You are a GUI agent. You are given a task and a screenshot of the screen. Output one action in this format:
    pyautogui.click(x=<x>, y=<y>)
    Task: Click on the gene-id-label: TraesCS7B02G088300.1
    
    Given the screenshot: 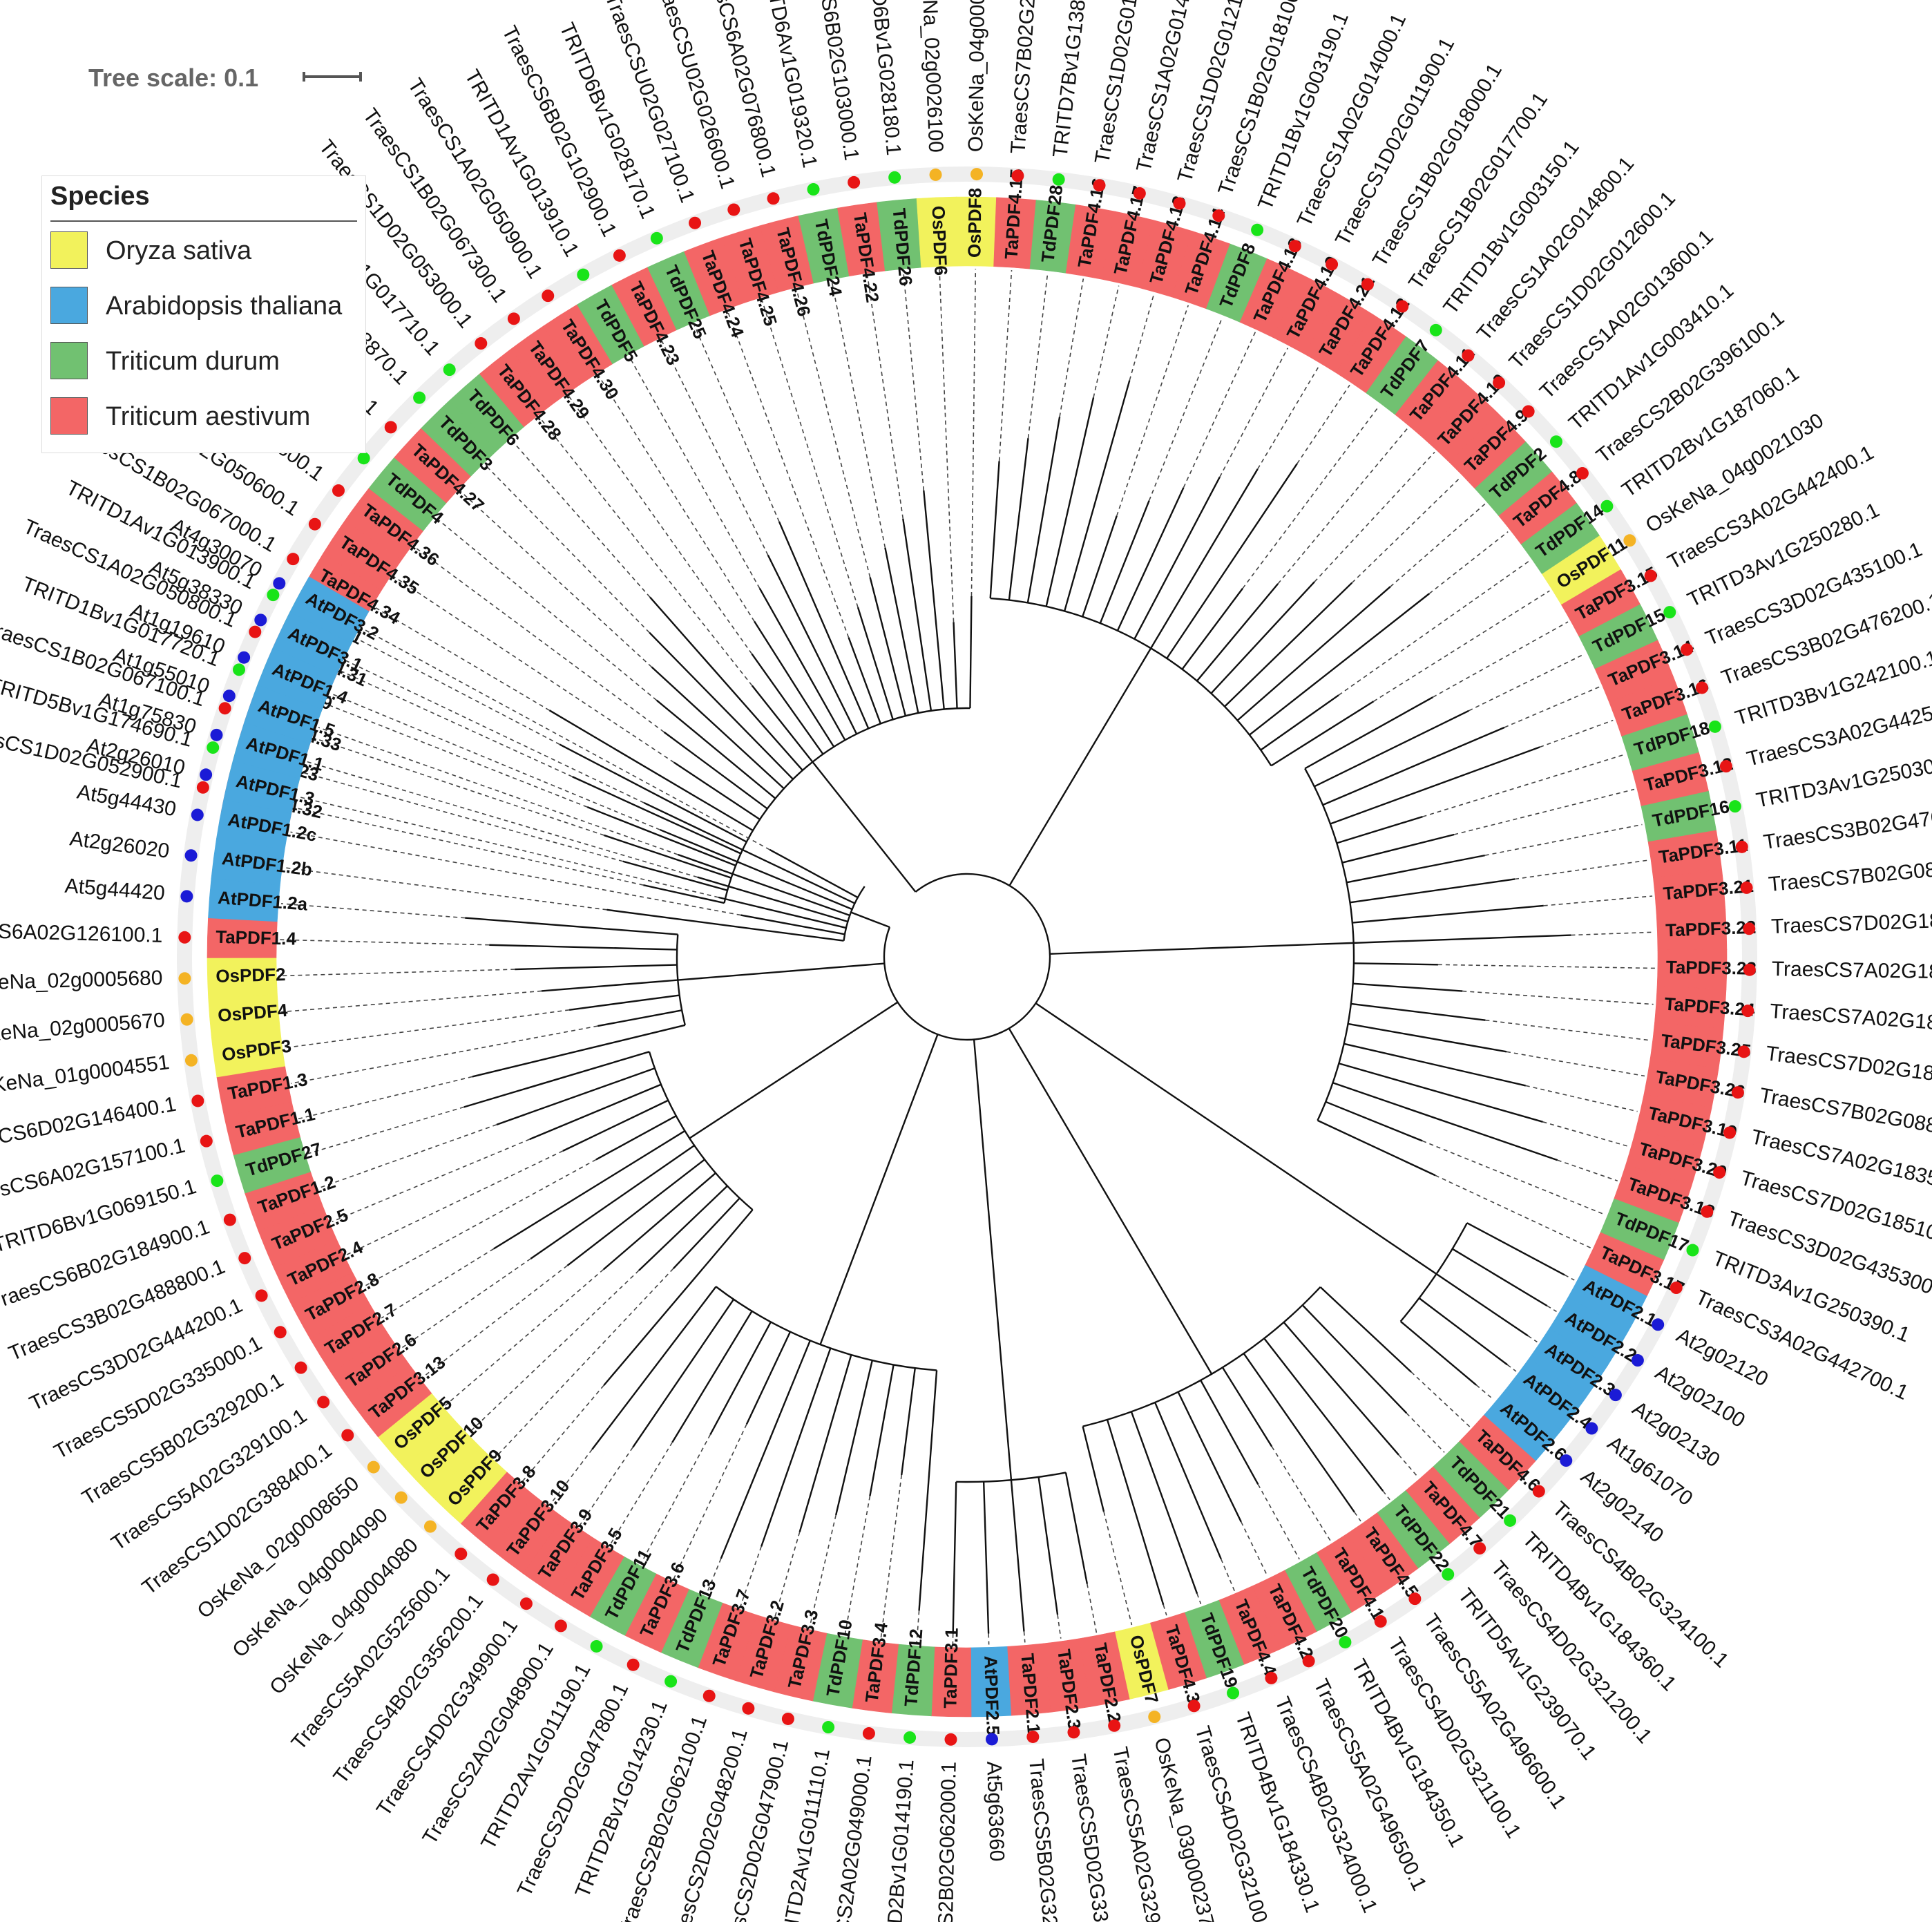 What is the action you would take?
    pyautogui.click(x=1850, y=874)
    